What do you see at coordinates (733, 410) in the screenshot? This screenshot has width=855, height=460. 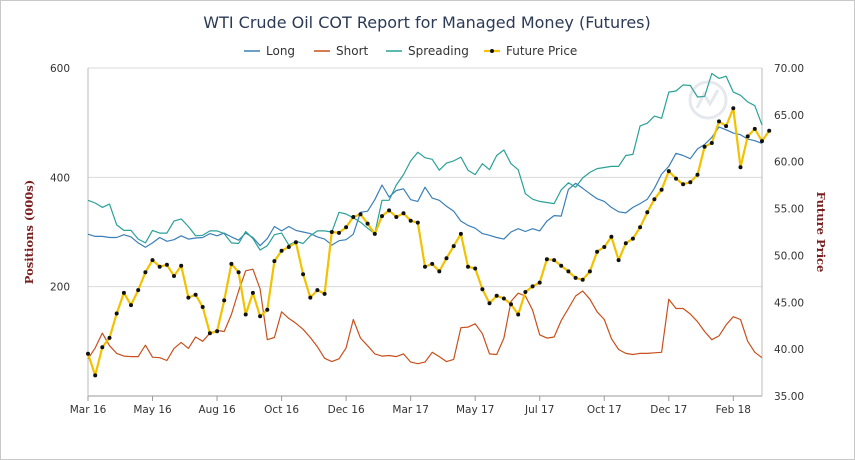 I see `x-tick-label: Feb 18` at bounding box center [733, 410].